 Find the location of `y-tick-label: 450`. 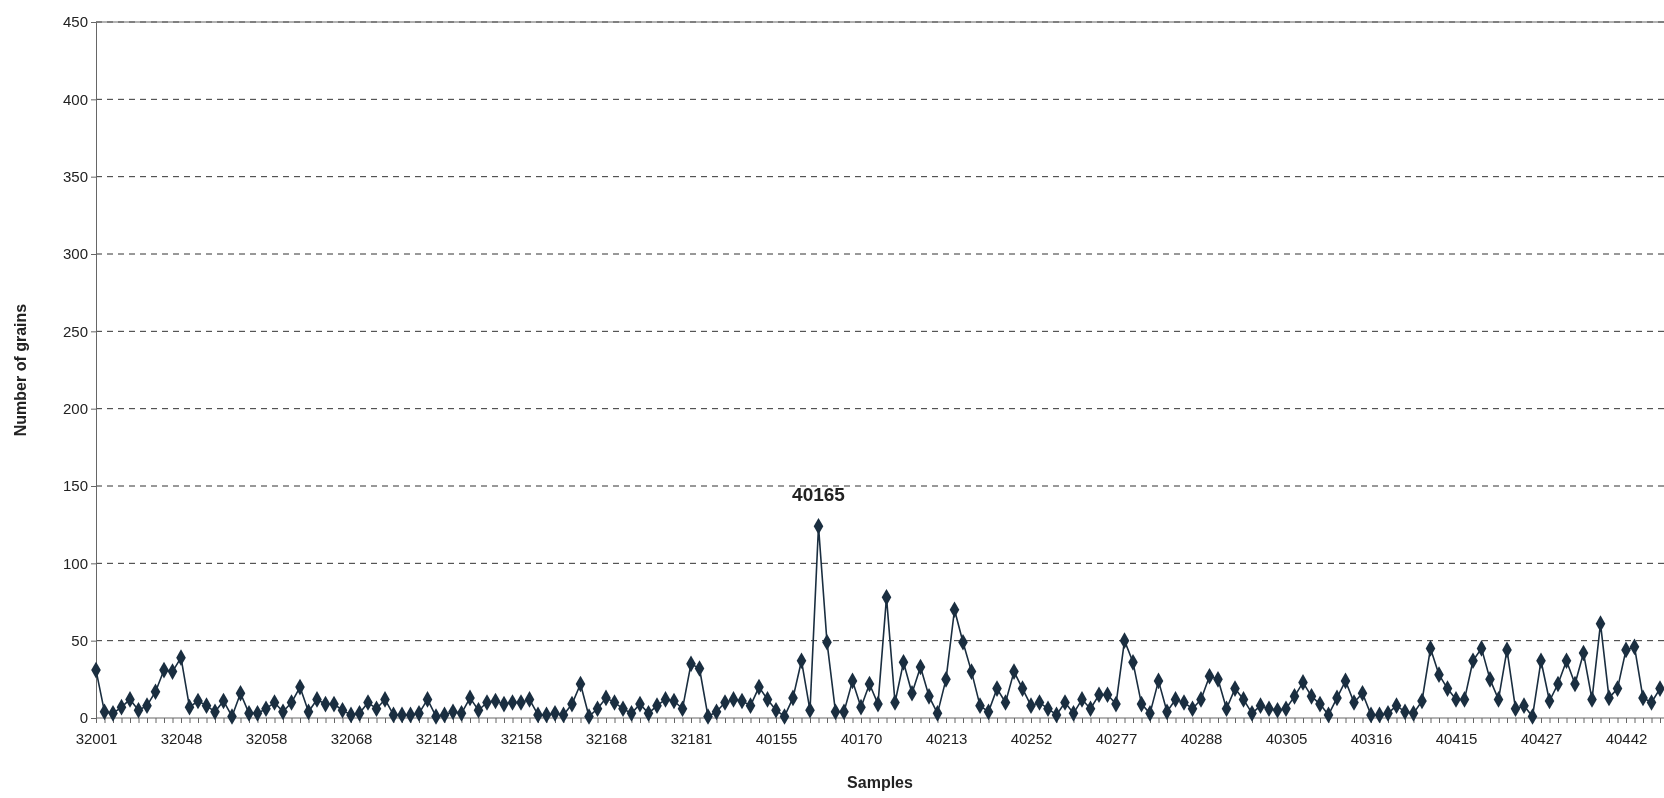

y-tick-label: 450 is located at coordinates (75, 22).